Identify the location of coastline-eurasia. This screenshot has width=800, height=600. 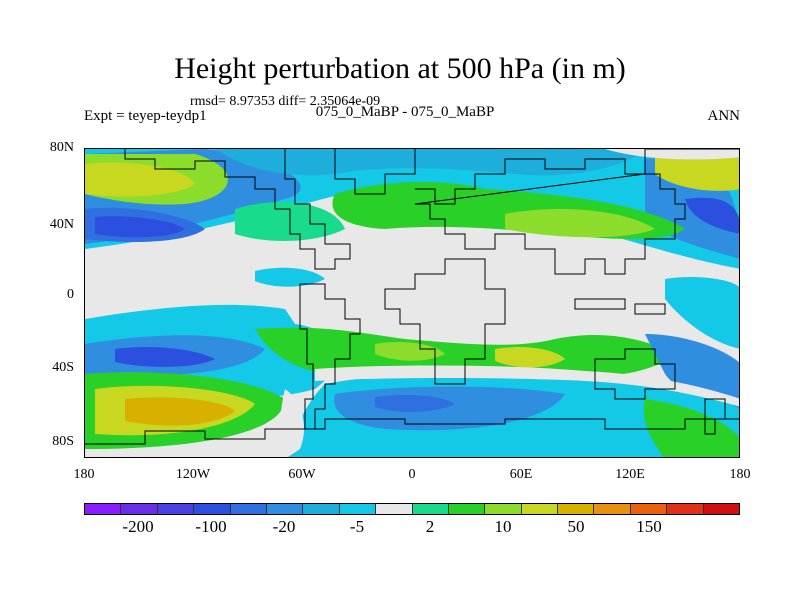
(576, 212).